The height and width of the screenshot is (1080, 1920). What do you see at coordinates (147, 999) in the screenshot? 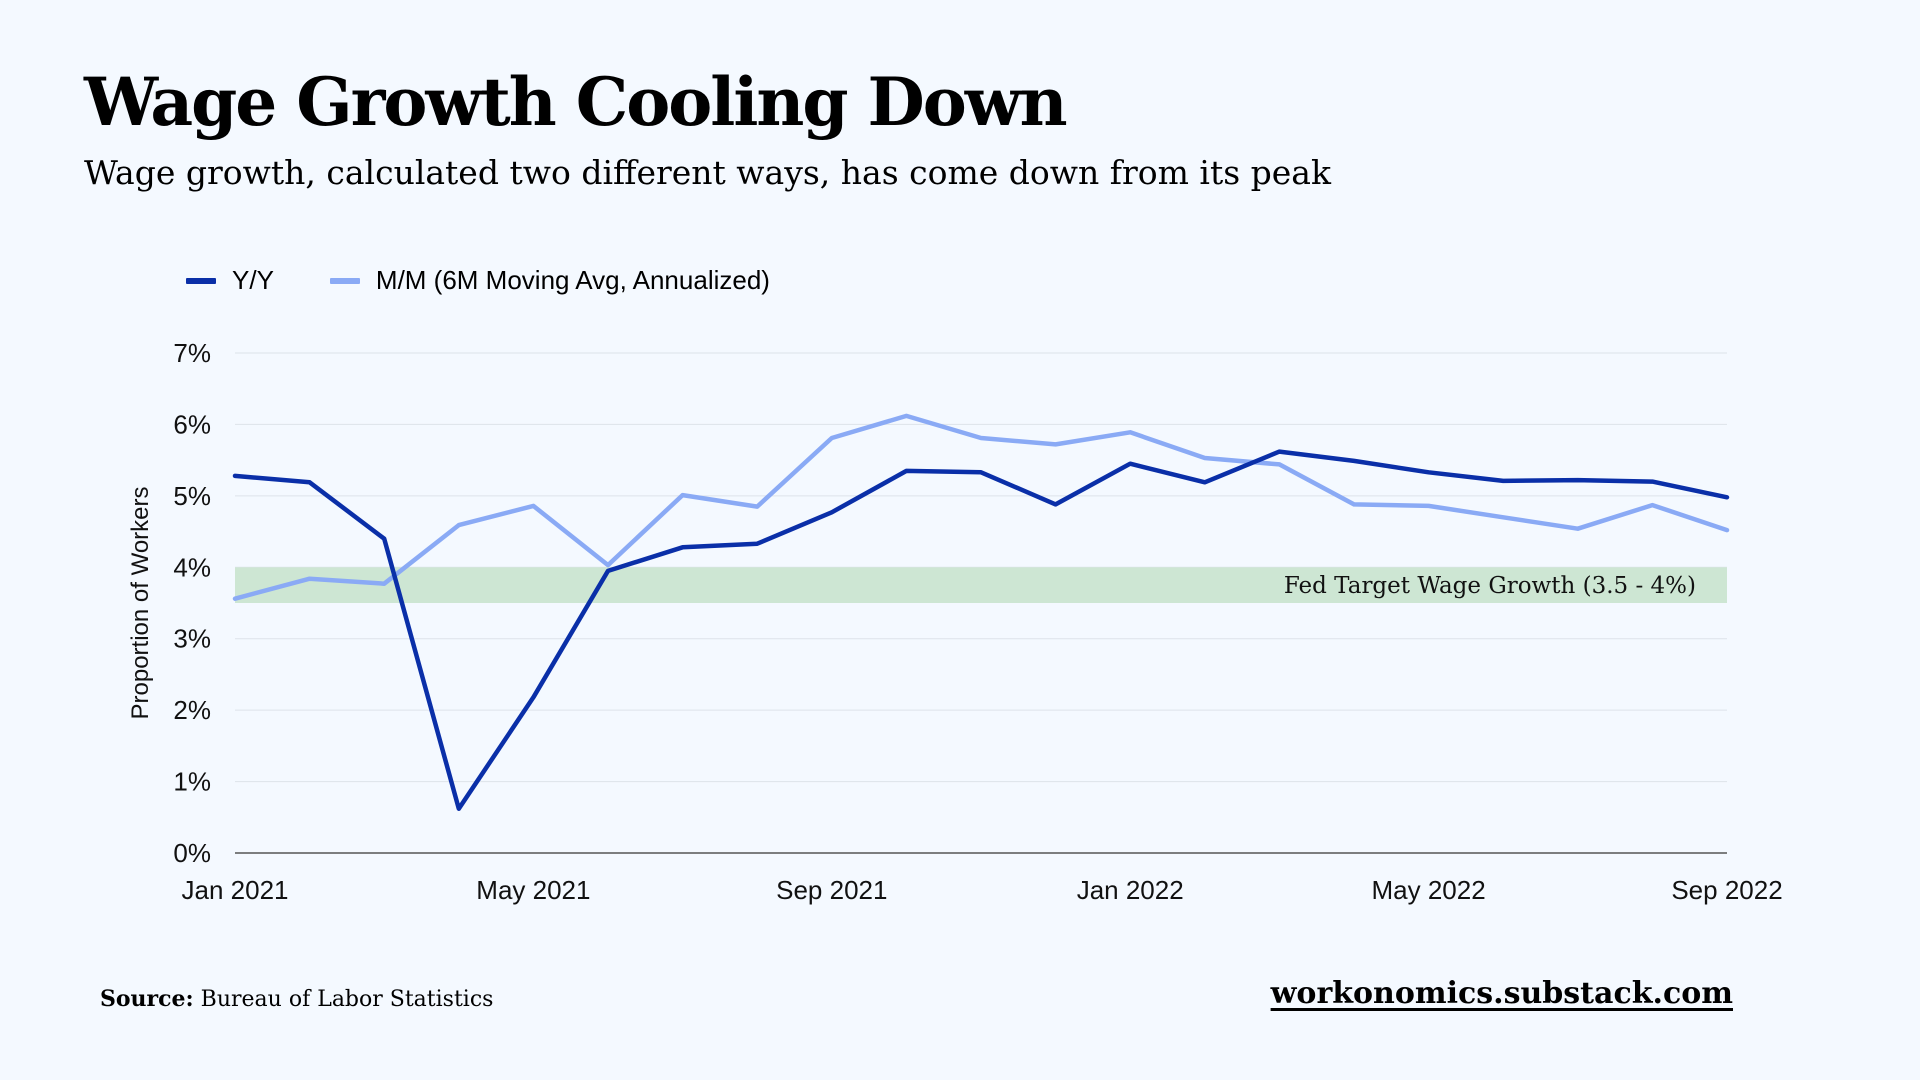
I see `source-label: Source:` at bounding box center [147, 999].